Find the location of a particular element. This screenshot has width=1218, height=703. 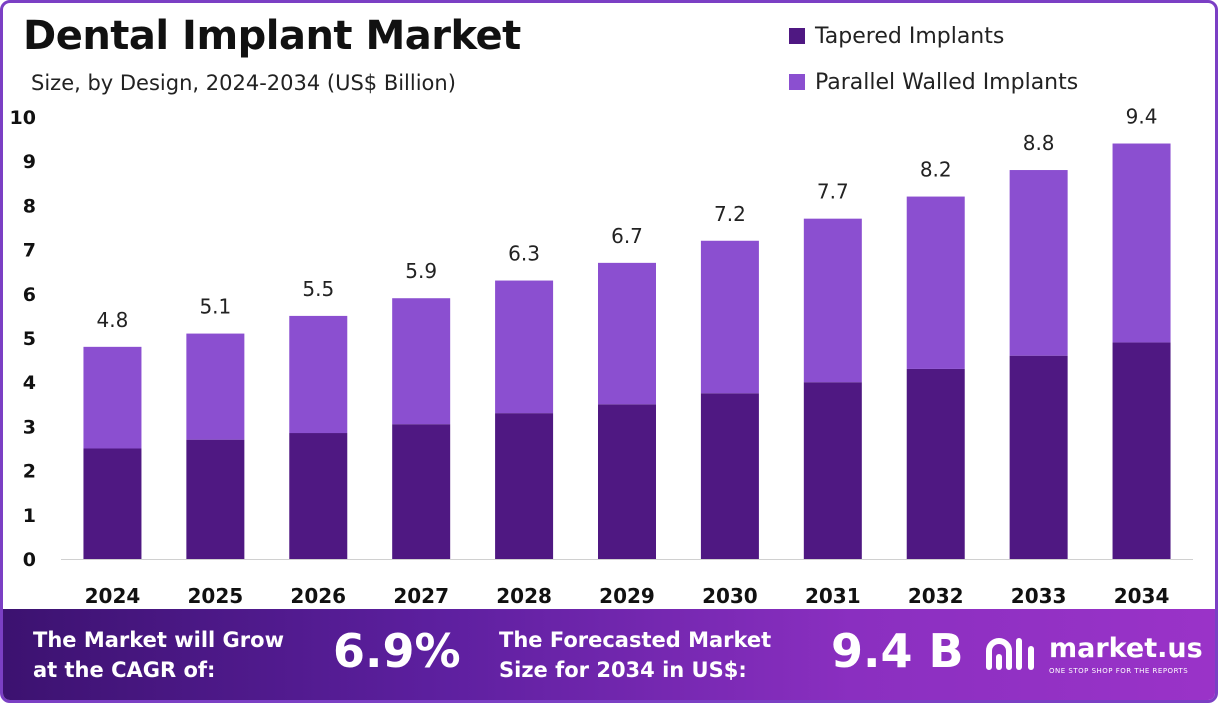

y-tick-label: 2 is located at coordinates (29, 472).